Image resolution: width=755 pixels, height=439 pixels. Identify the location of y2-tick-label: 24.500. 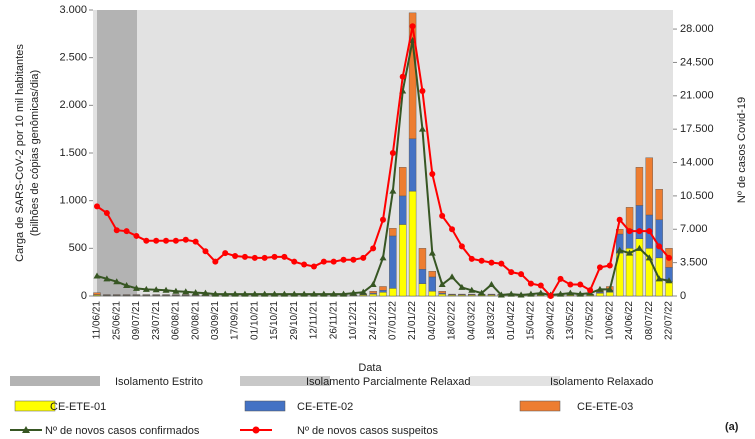
(697, 62).